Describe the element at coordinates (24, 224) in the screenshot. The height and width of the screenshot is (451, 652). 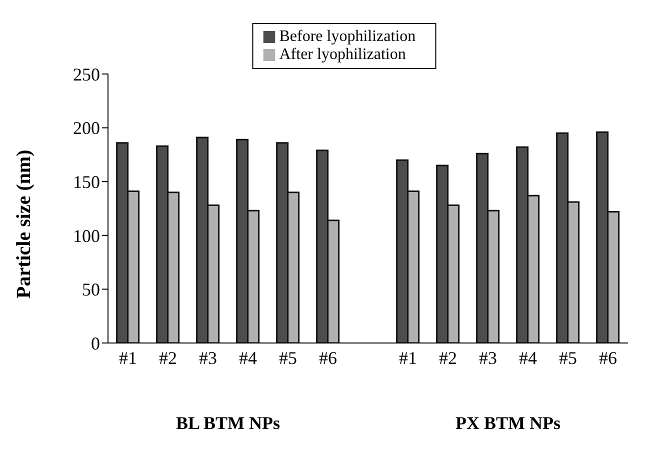
I see `y-axis-title: Particle size (nm)` at that location.